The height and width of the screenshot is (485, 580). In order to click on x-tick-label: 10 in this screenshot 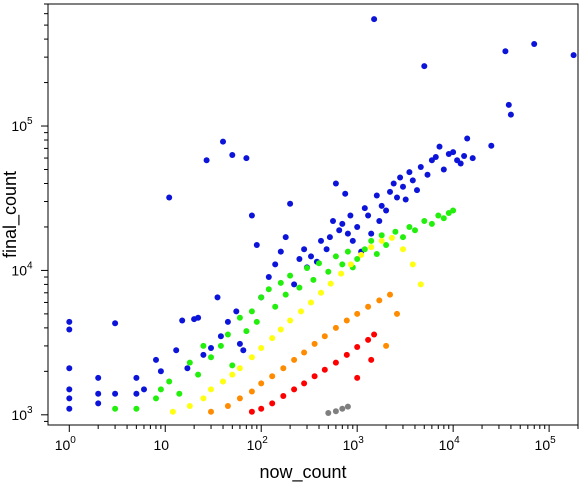, I will do `click(161, 445)`.